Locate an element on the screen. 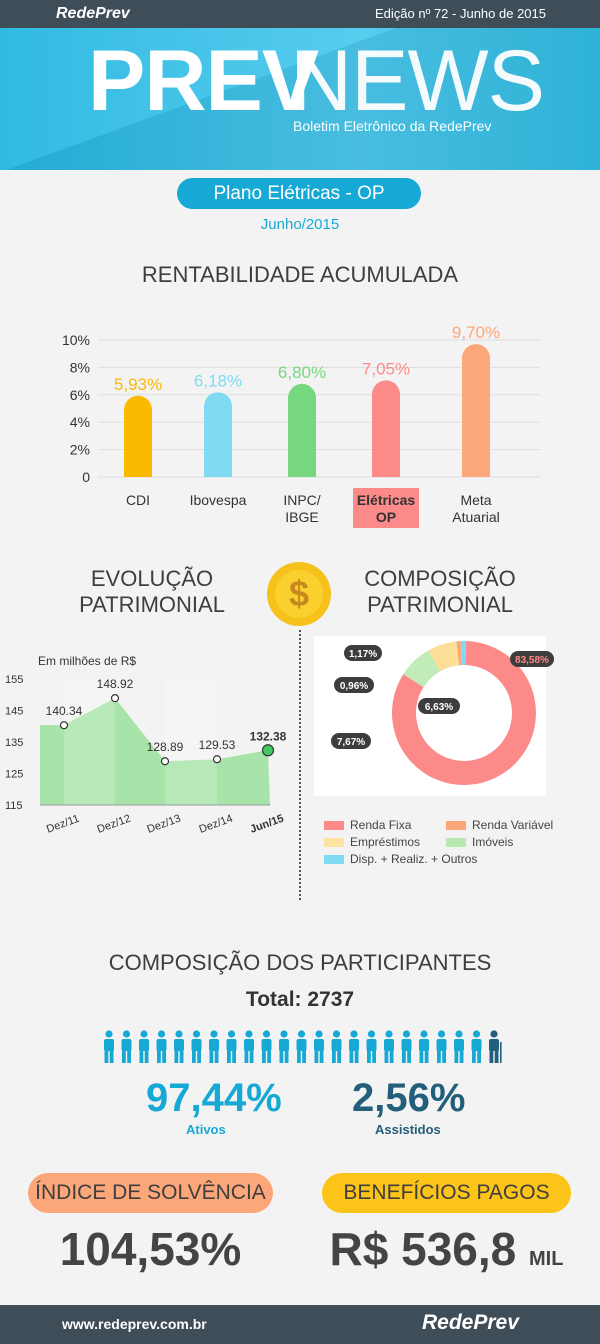 The height and width of the screenshot is (1344, 600). rentabilidade-title: RENTABILIDADE ACUMULADA is located at coordinates (300, 274).